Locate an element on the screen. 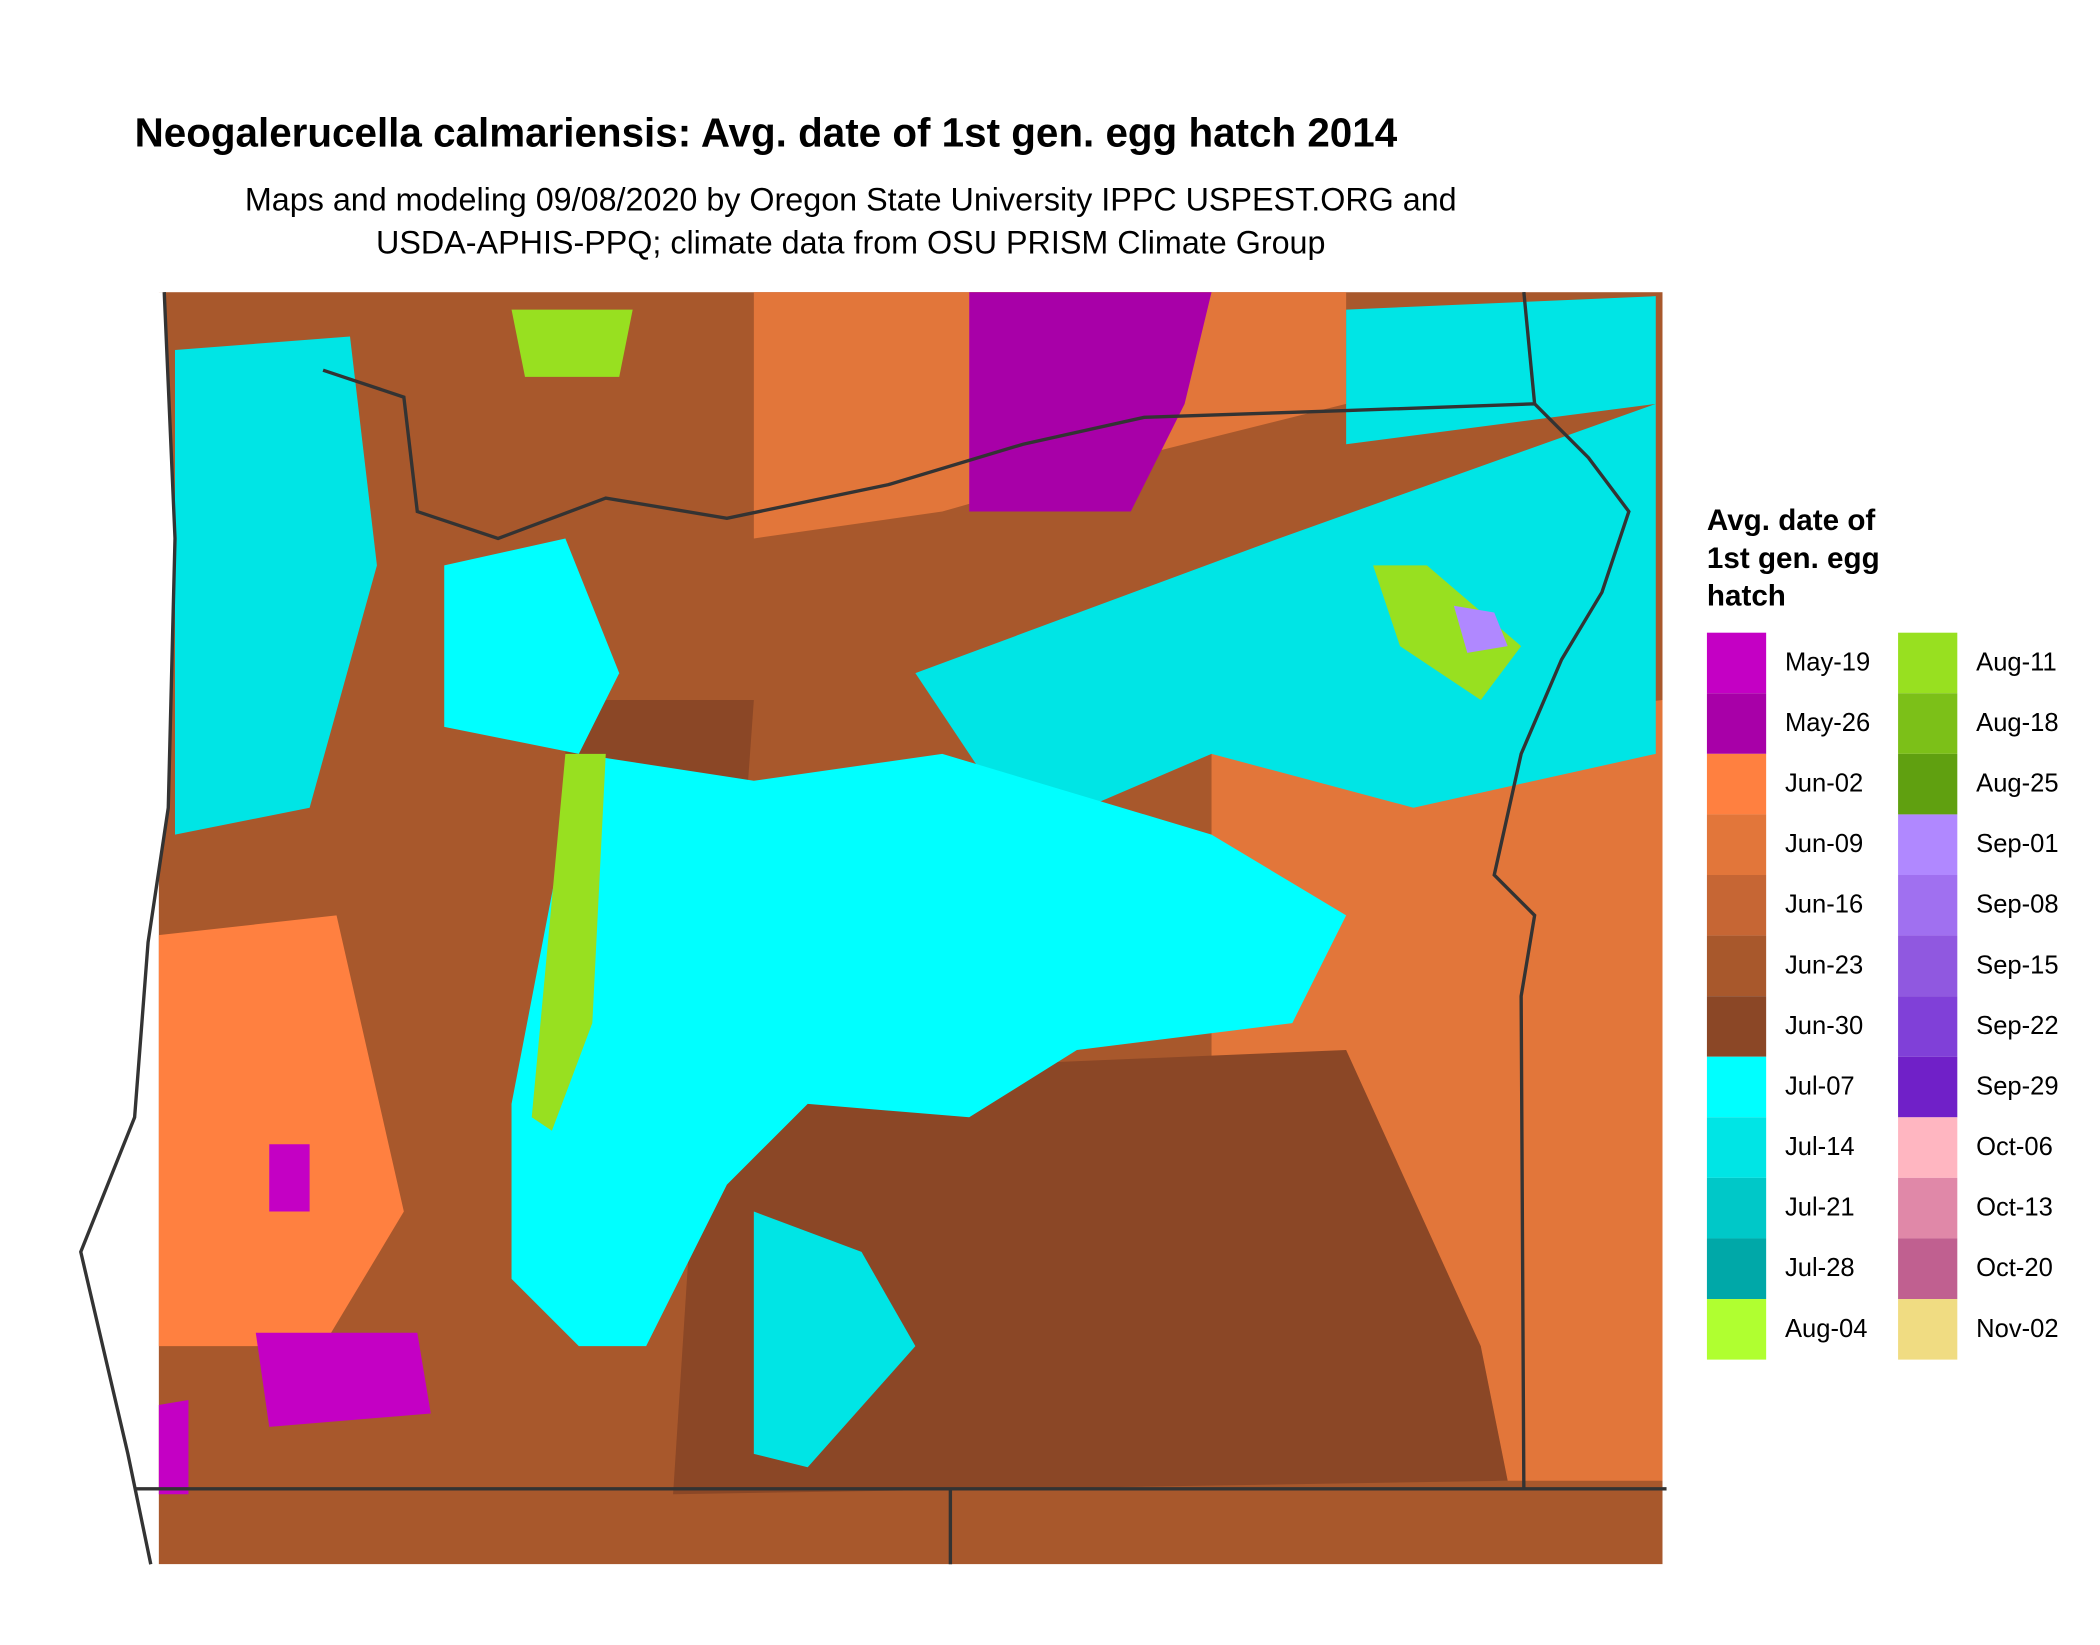  legend-label: Aug-25 is located at coordinates (2017, 784).